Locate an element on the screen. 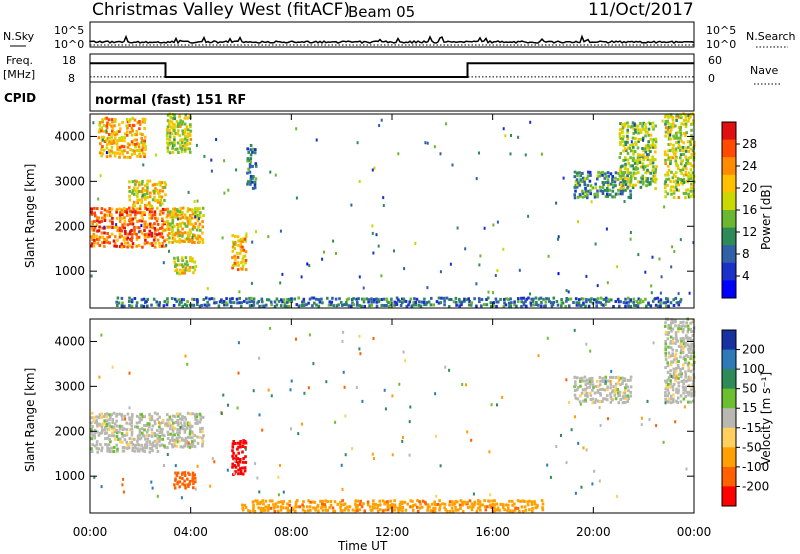 The width and height of the screenshot is (800, 554). colorbar-tick-label: 200 is located at coordinates (753, 350).